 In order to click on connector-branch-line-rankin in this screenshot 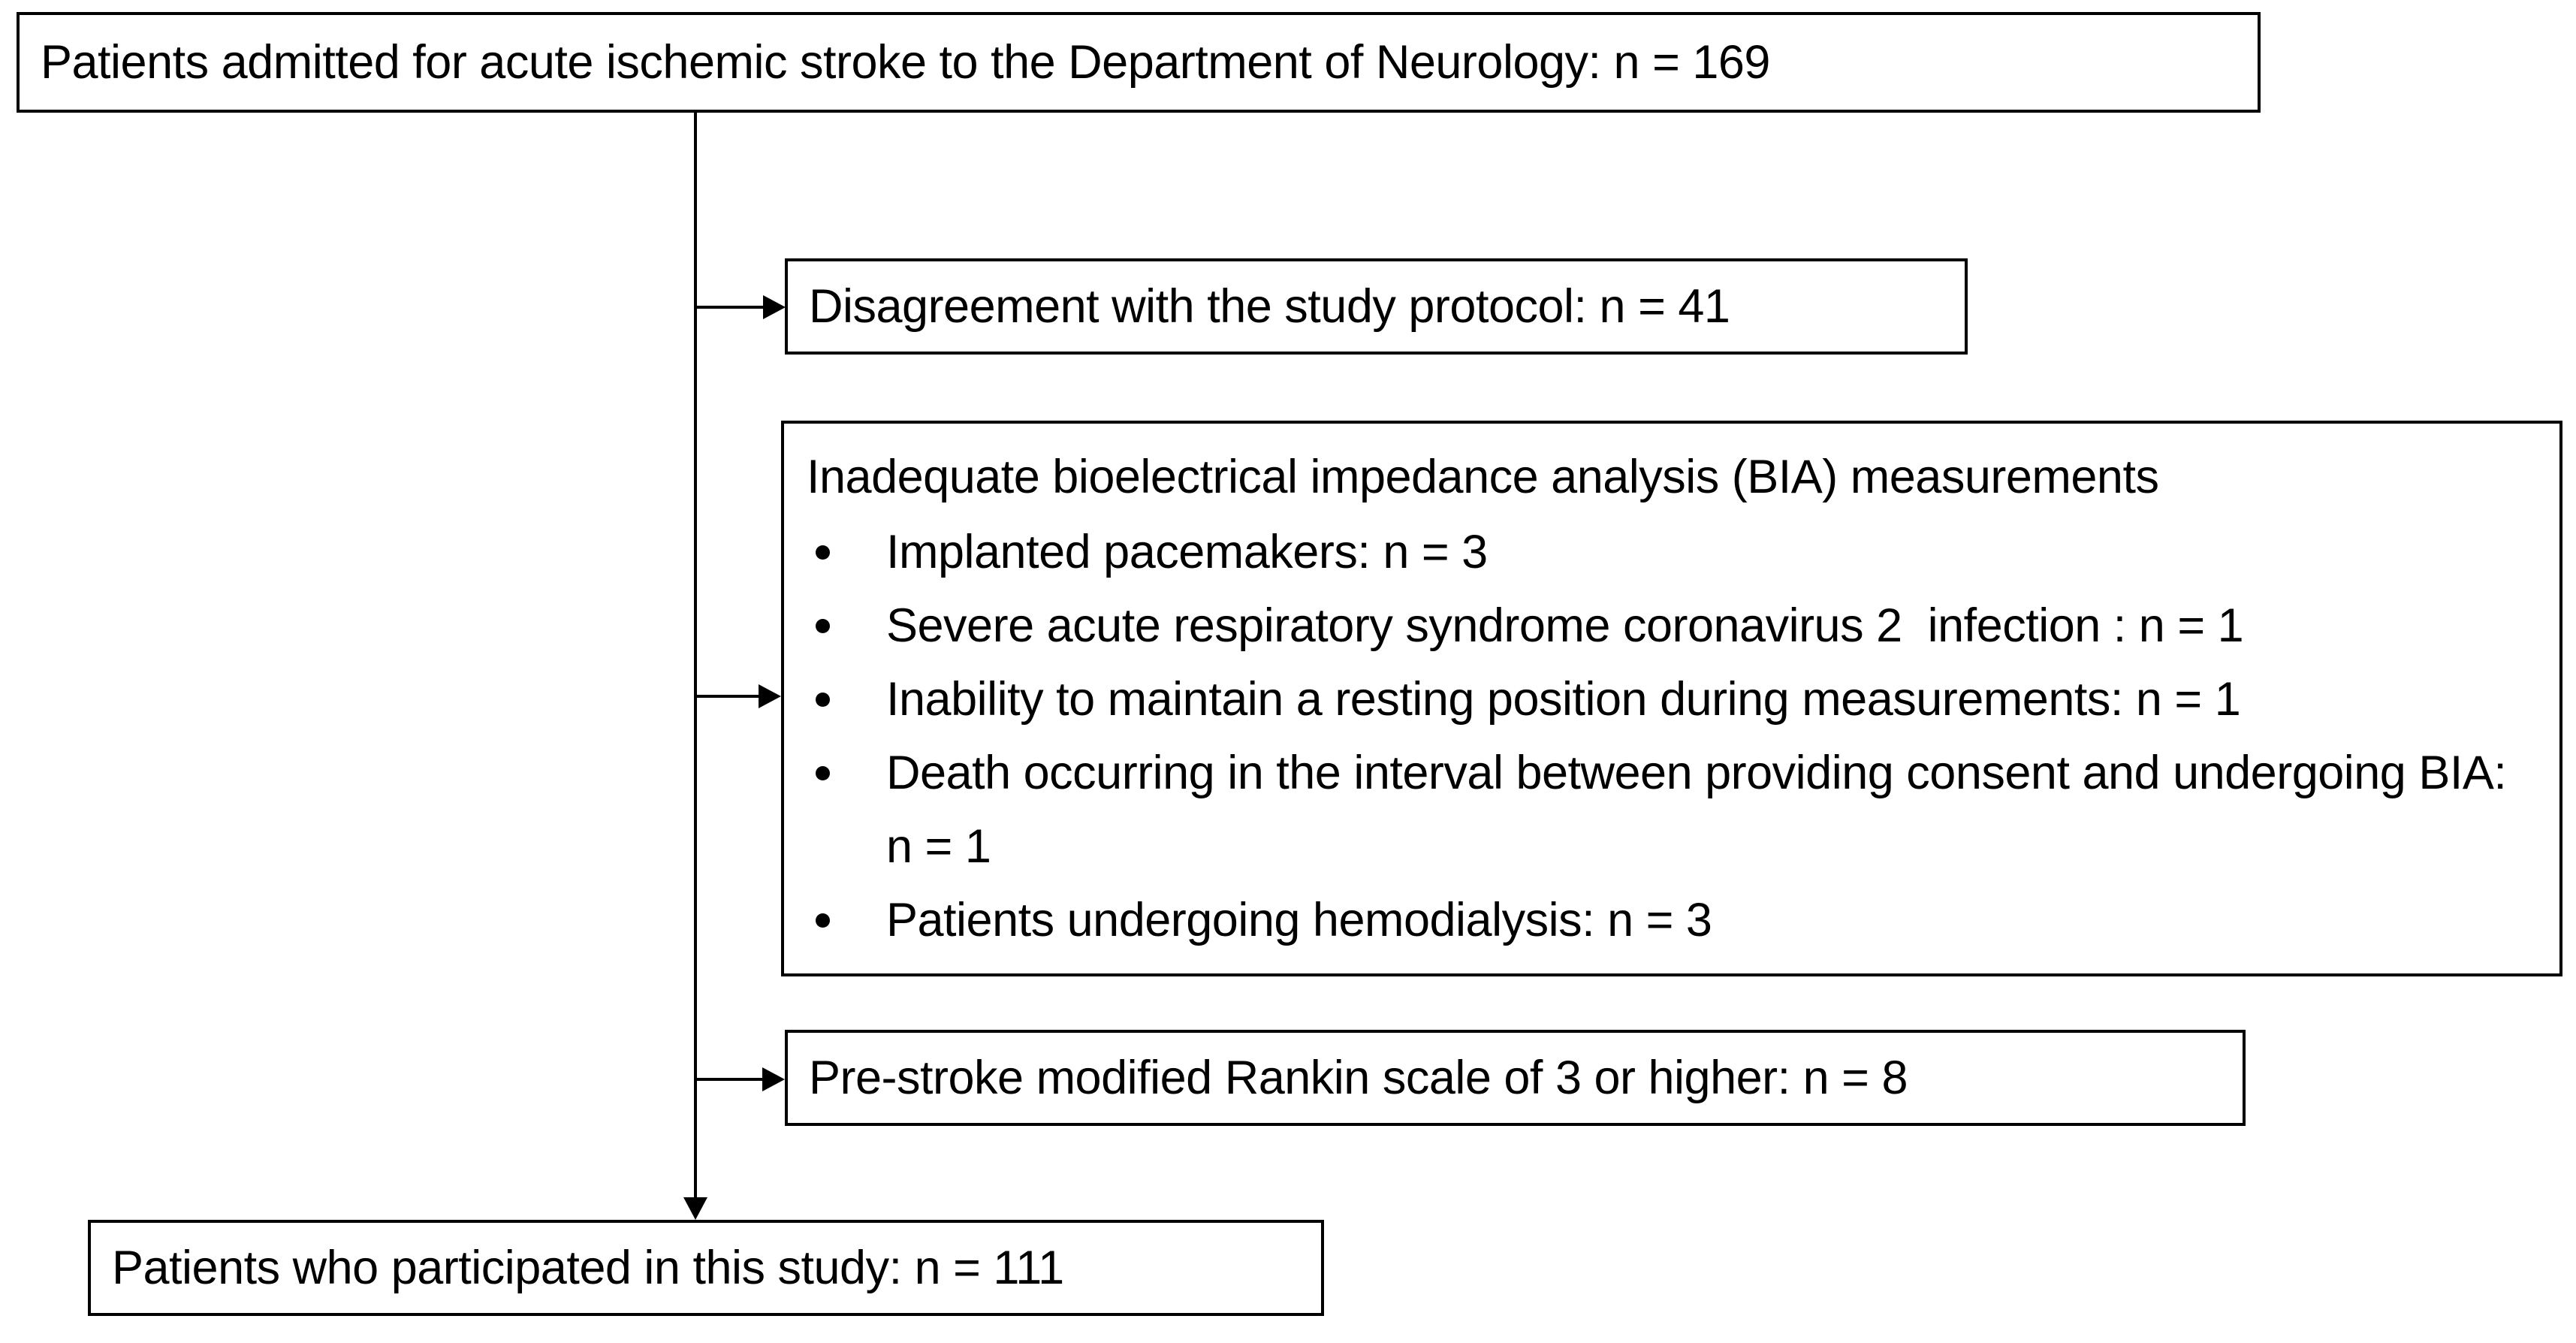, I will do `click(728, 1079)`.